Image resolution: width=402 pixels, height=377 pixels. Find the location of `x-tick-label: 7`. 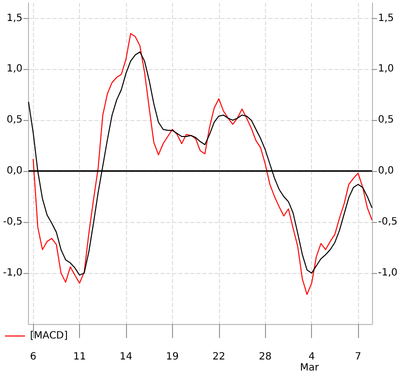

x-tick-label: 7 is located at coordinates (358, 357).